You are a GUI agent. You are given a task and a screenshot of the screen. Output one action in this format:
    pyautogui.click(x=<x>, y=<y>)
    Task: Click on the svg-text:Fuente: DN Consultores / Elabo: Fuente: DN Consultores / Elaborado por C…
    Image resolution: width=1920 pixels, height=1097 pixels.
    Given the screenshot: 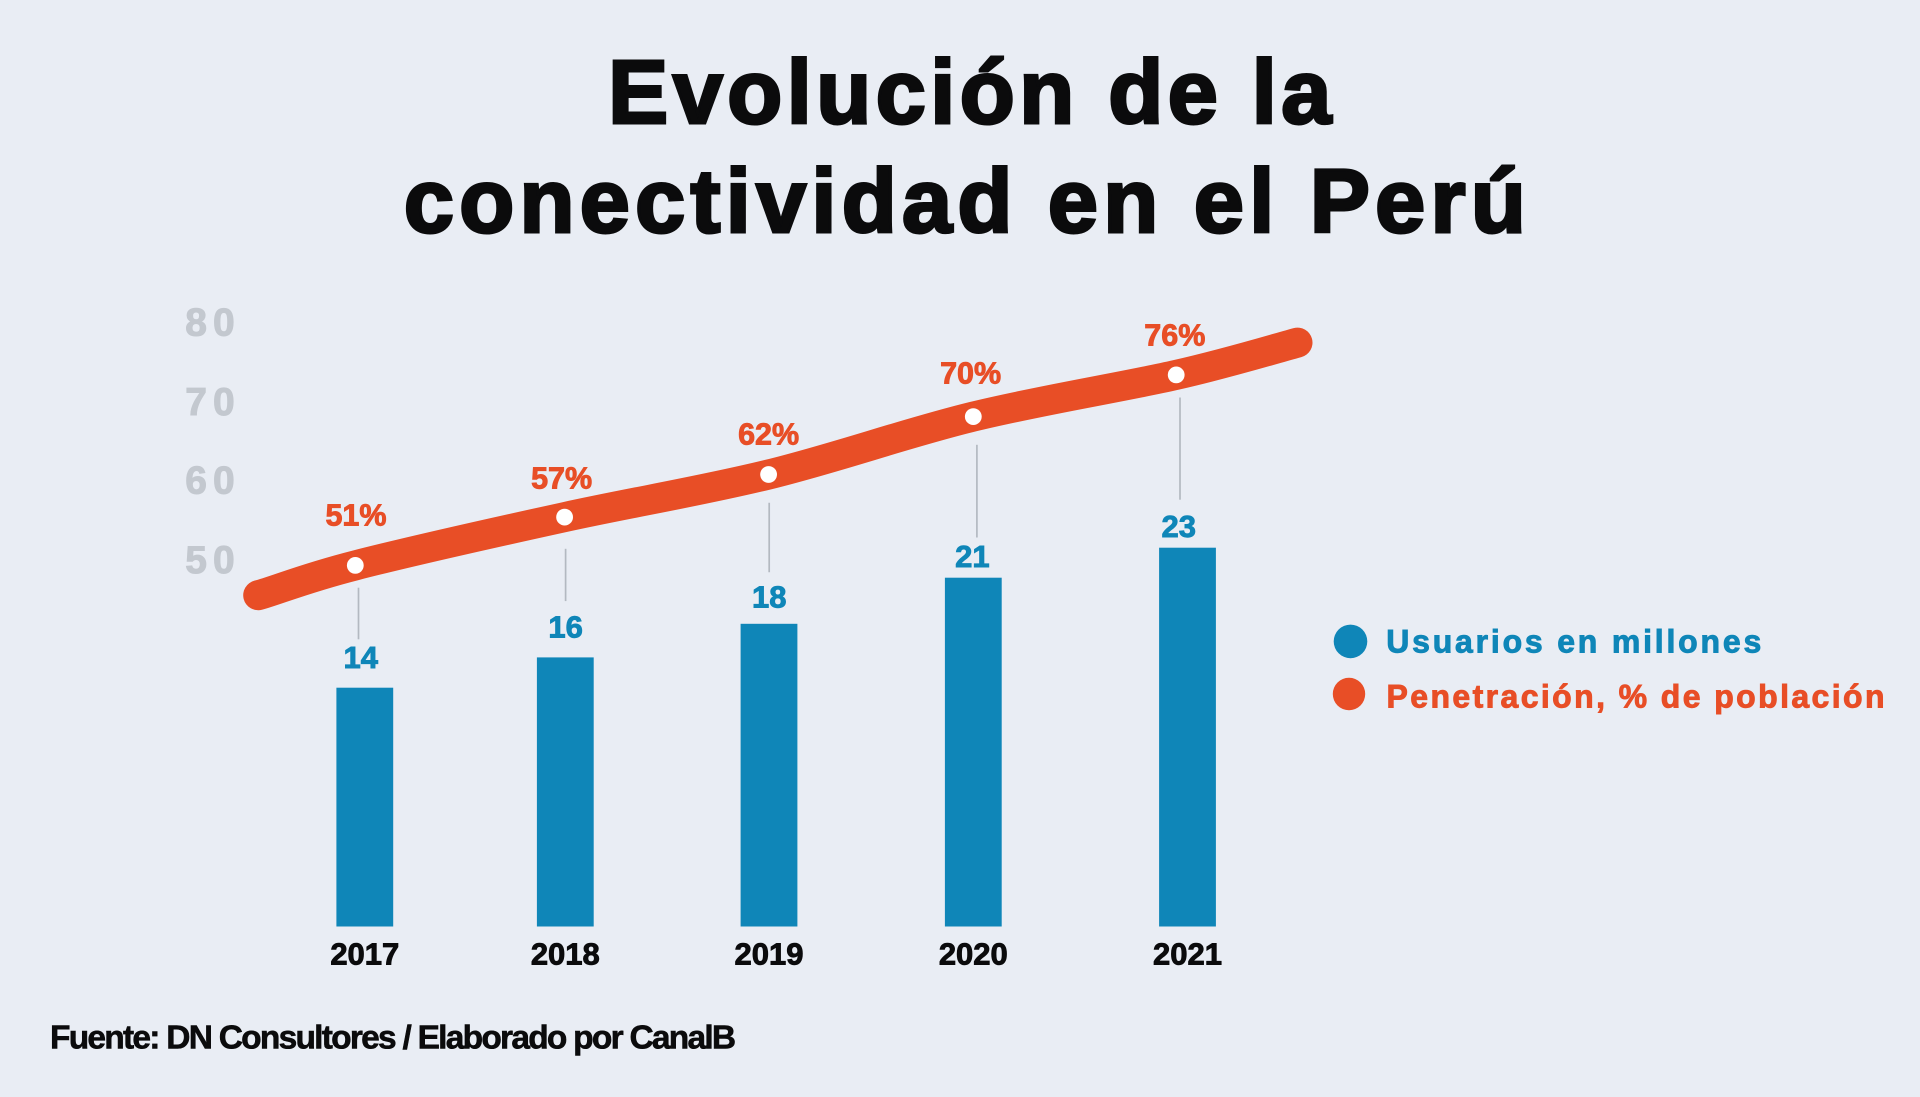 What is the action you would take?
    pyautogui.click(x=392, y=1037)
    